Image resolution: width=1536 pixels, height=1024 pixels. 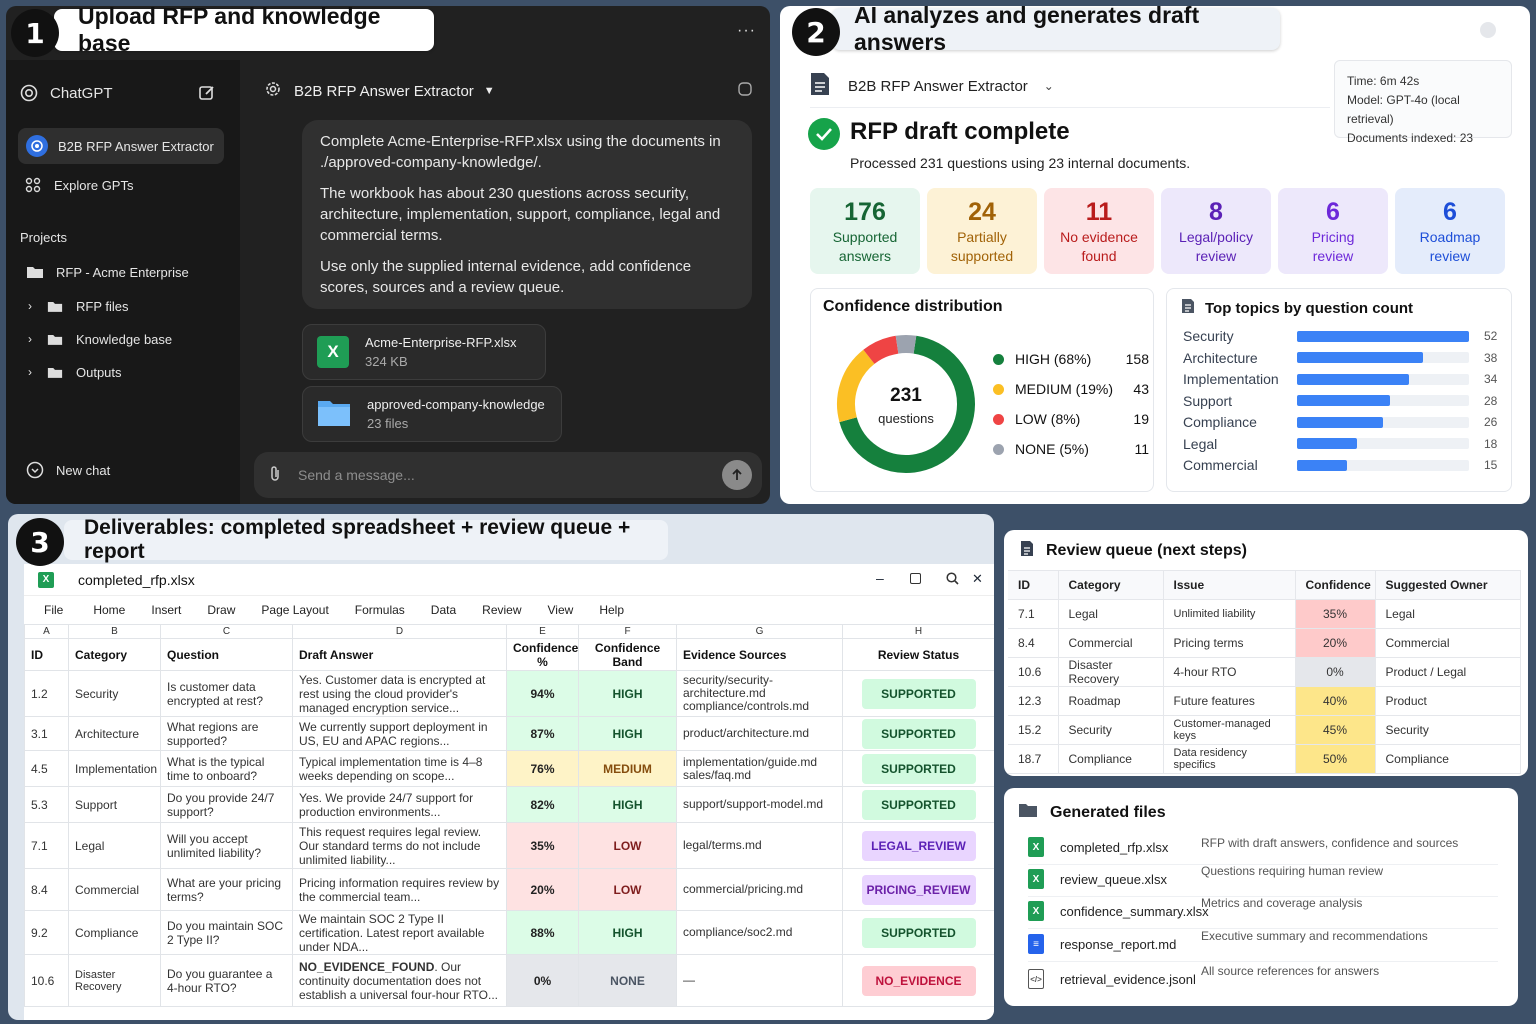 I want to click on column-letter: G, so click(x=759, y=631).